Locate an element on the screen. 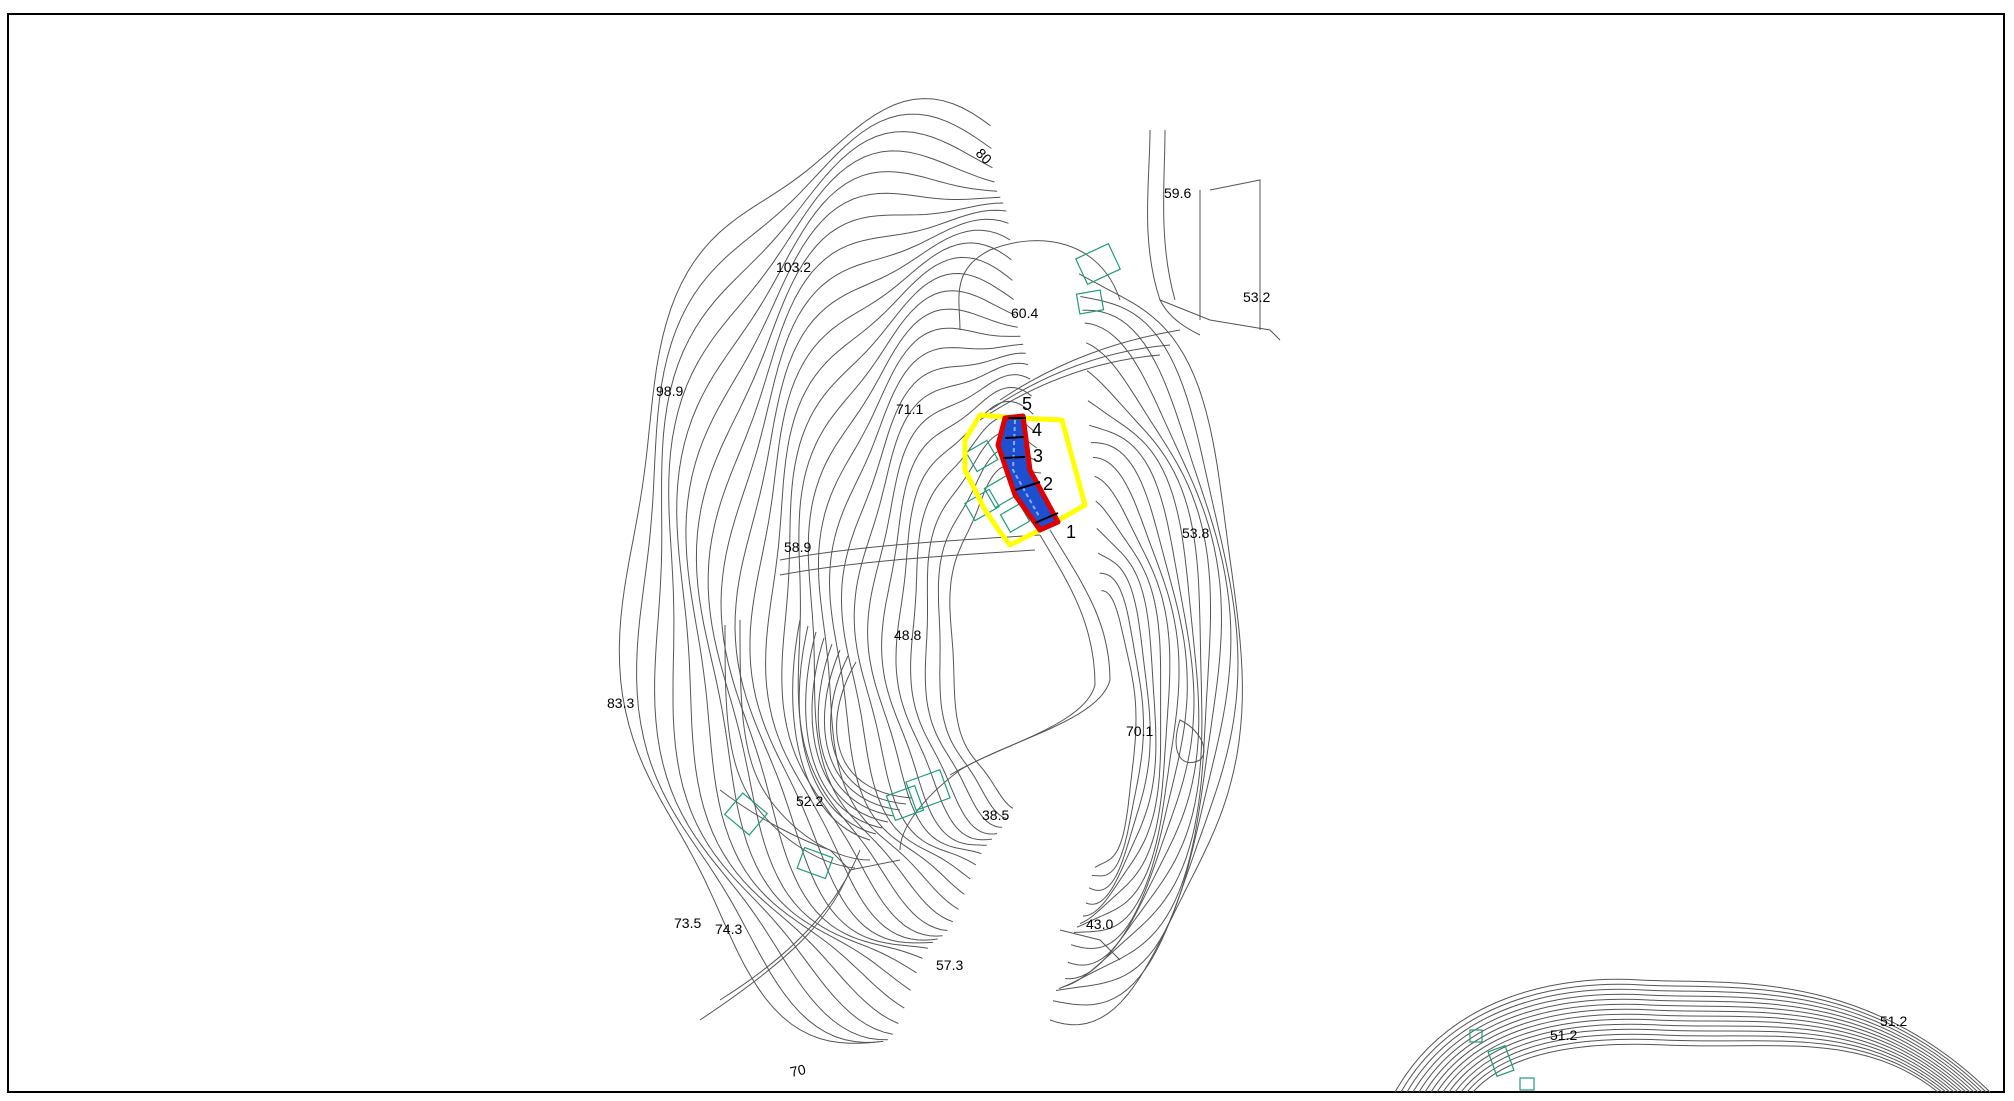  elevation-label: 48.8 is located at coordinates (907, 635).